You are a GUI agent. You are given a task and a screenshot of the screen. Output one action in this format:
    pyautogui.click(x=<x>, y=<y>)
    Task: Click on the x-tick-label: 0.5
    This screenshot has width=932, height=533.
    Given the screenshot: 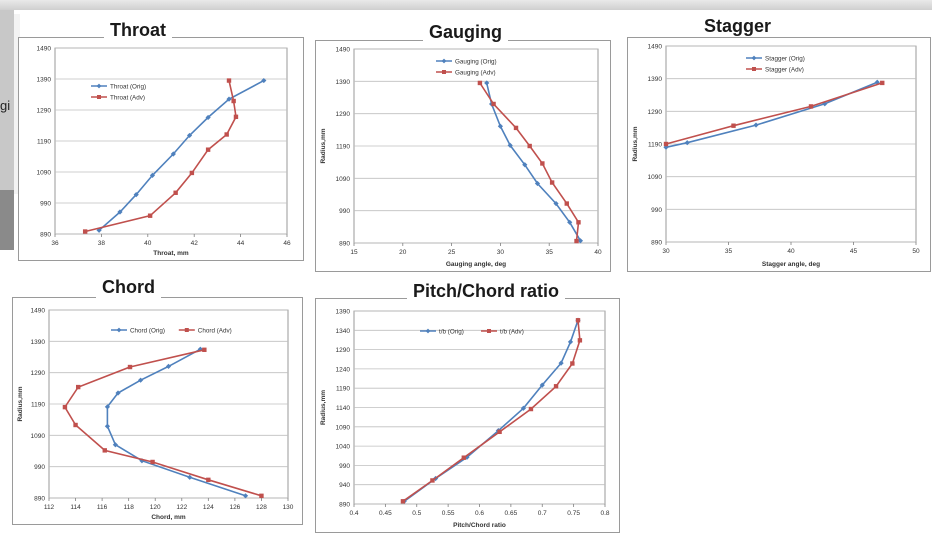 What is the action you would take?
    pyautogui.click(x=416, y=513)
    